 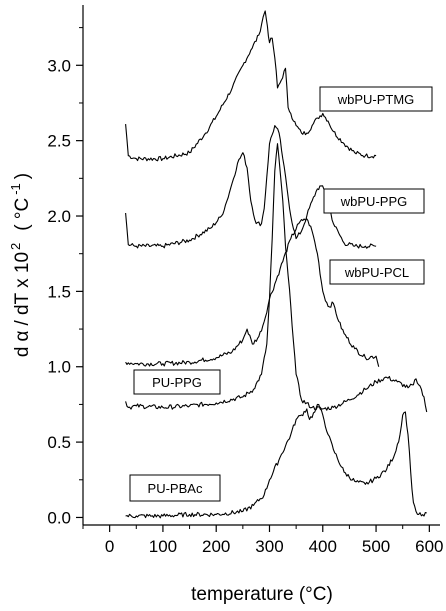 I want to click on label-wbpu-pcl: wbPU-PCL, so click(x=377, y=272).